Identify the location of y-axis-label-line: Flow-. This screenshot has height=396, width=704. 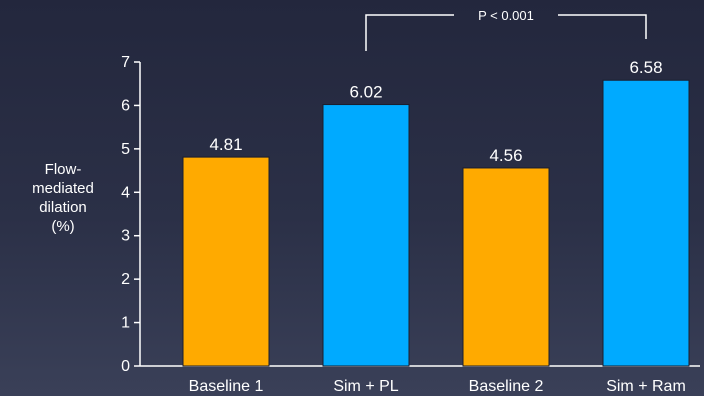
(63, 169).